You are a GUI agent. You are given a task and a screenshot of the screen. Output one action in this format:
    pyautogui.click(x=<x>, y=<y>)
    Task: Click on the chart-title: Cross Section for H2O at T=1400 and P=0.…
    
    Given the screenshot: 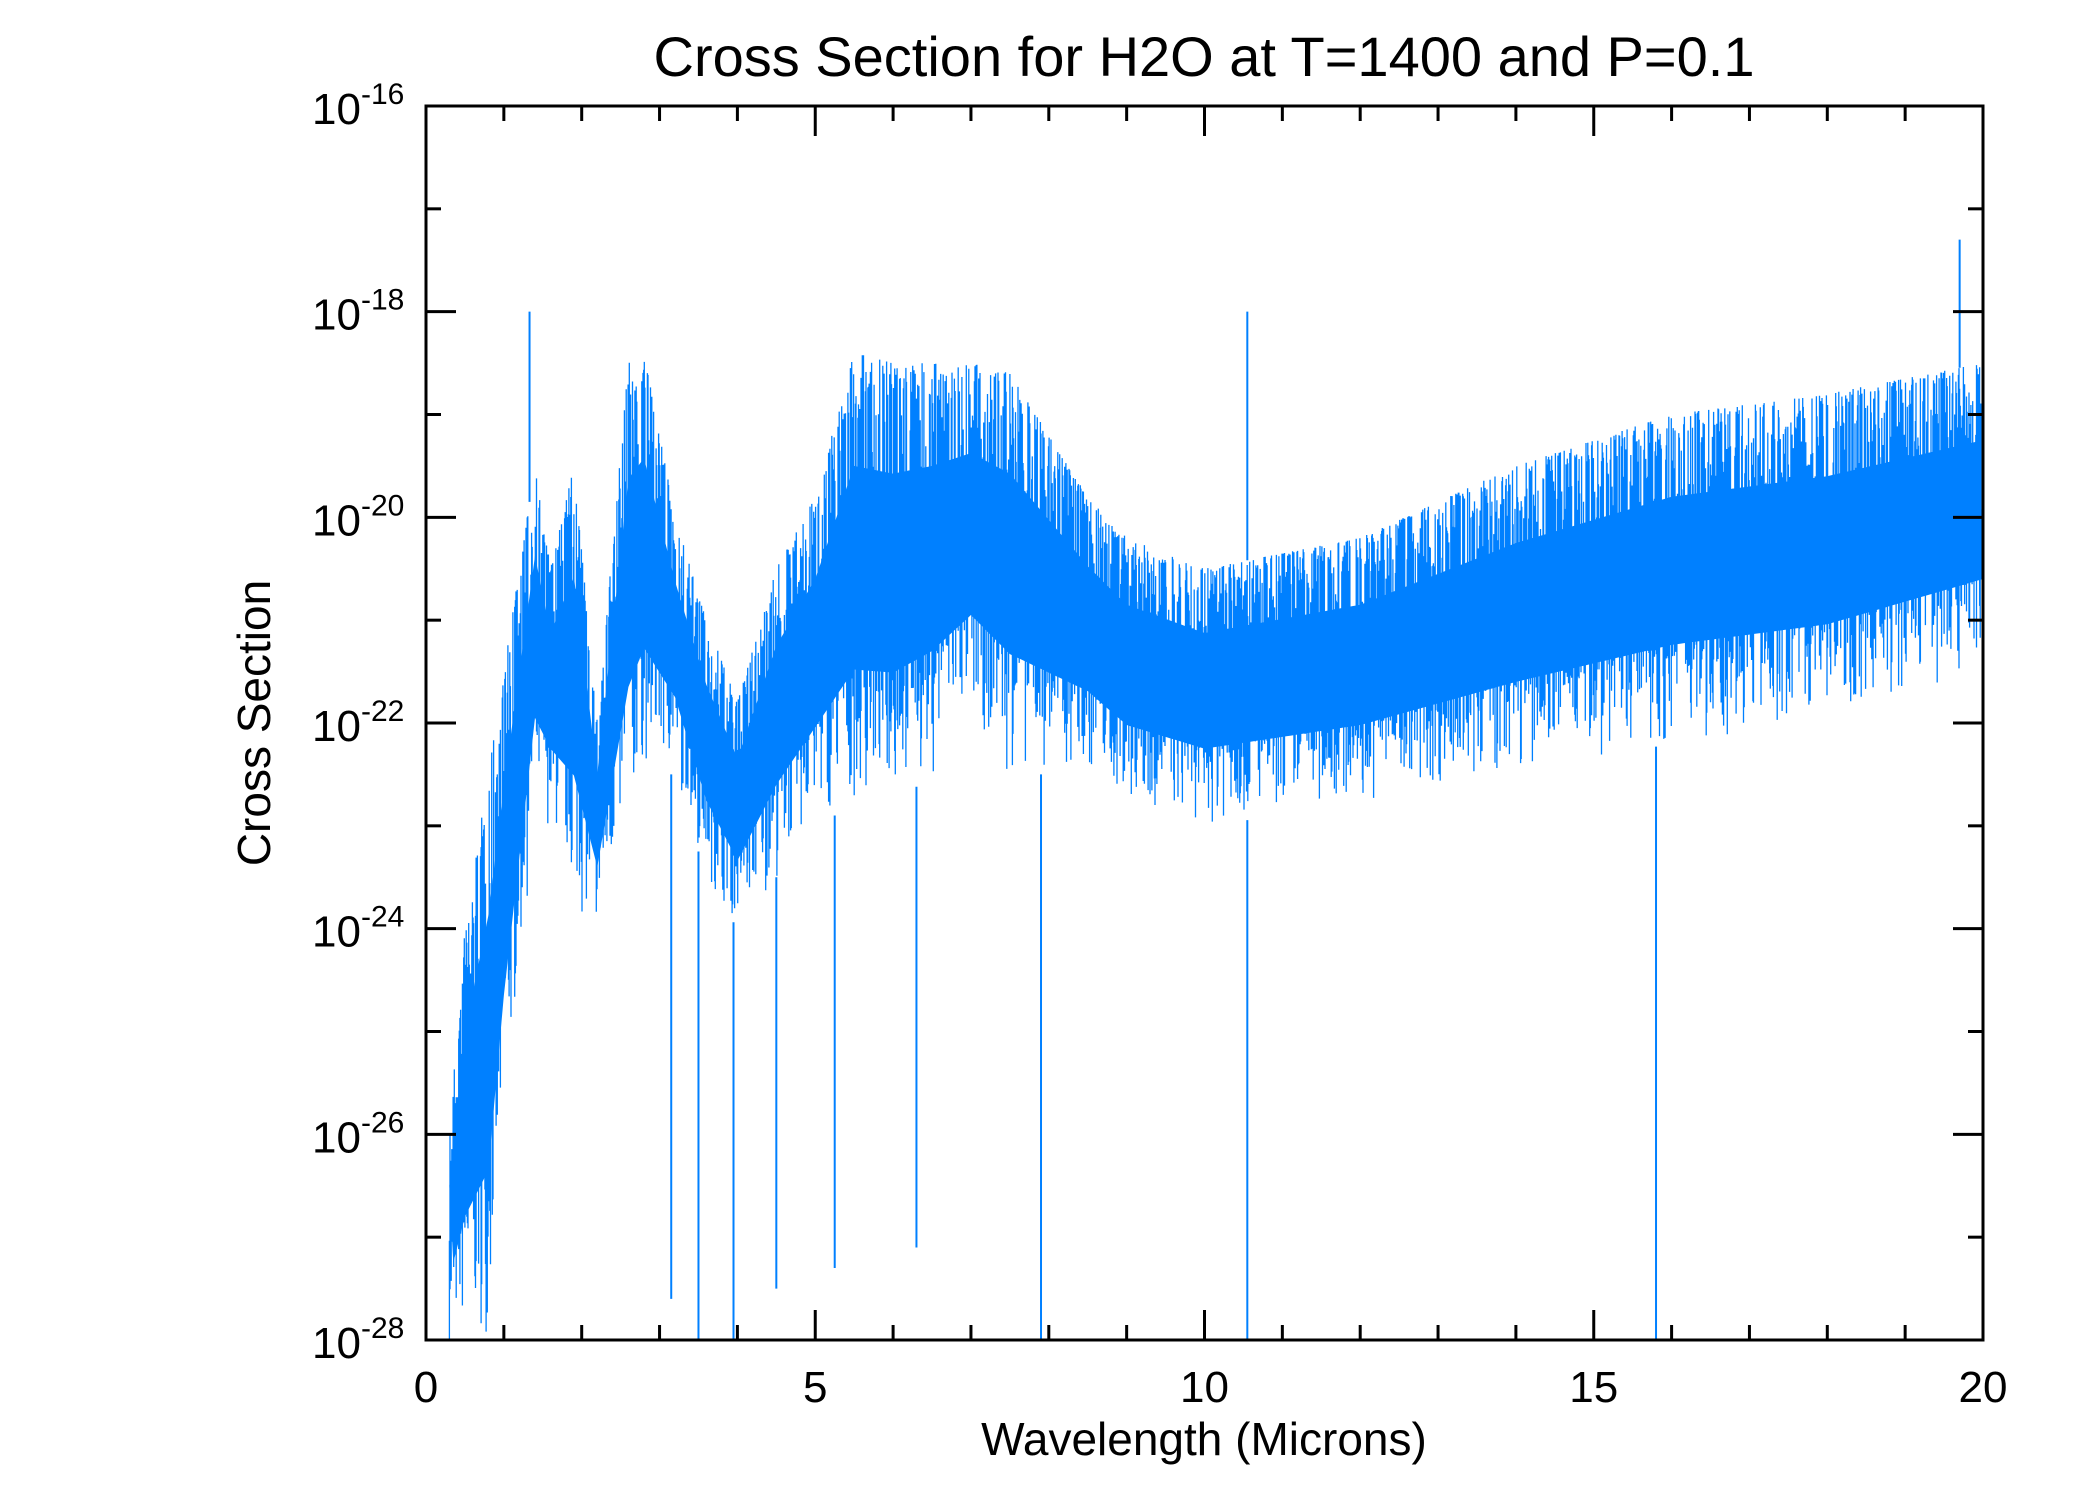 What is the action you would take?
    pyautogui.click(x=1204, y=56)
    